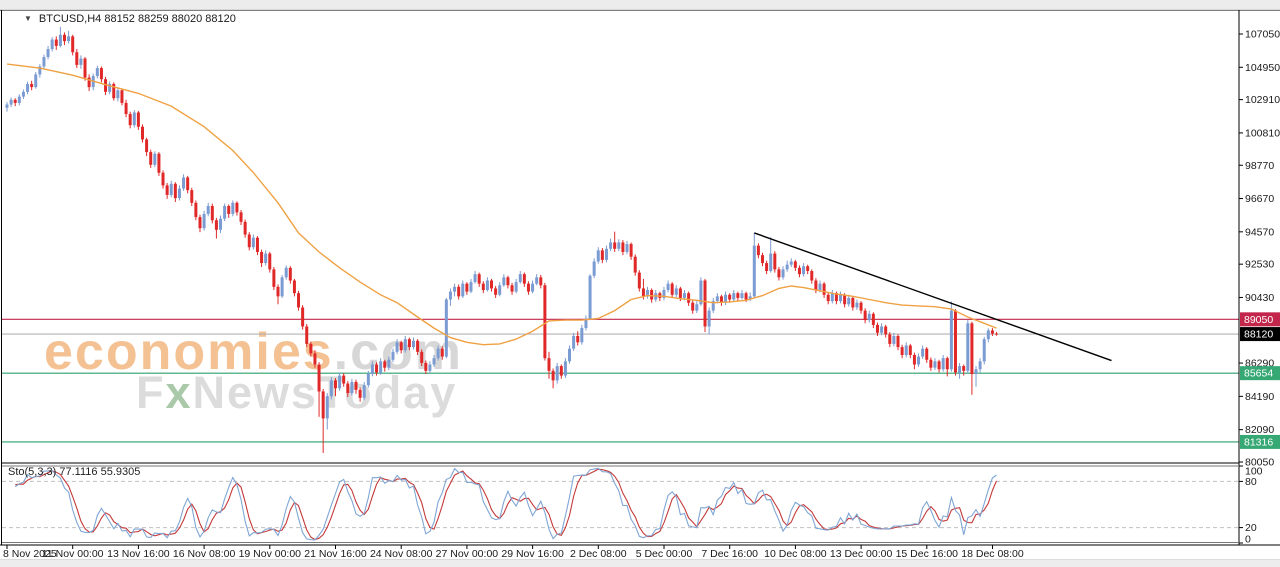 Image resolution: width=1280 pixels, height=567 pixels. I want to click on price-tick-label: 92530, so click(1259, 265).